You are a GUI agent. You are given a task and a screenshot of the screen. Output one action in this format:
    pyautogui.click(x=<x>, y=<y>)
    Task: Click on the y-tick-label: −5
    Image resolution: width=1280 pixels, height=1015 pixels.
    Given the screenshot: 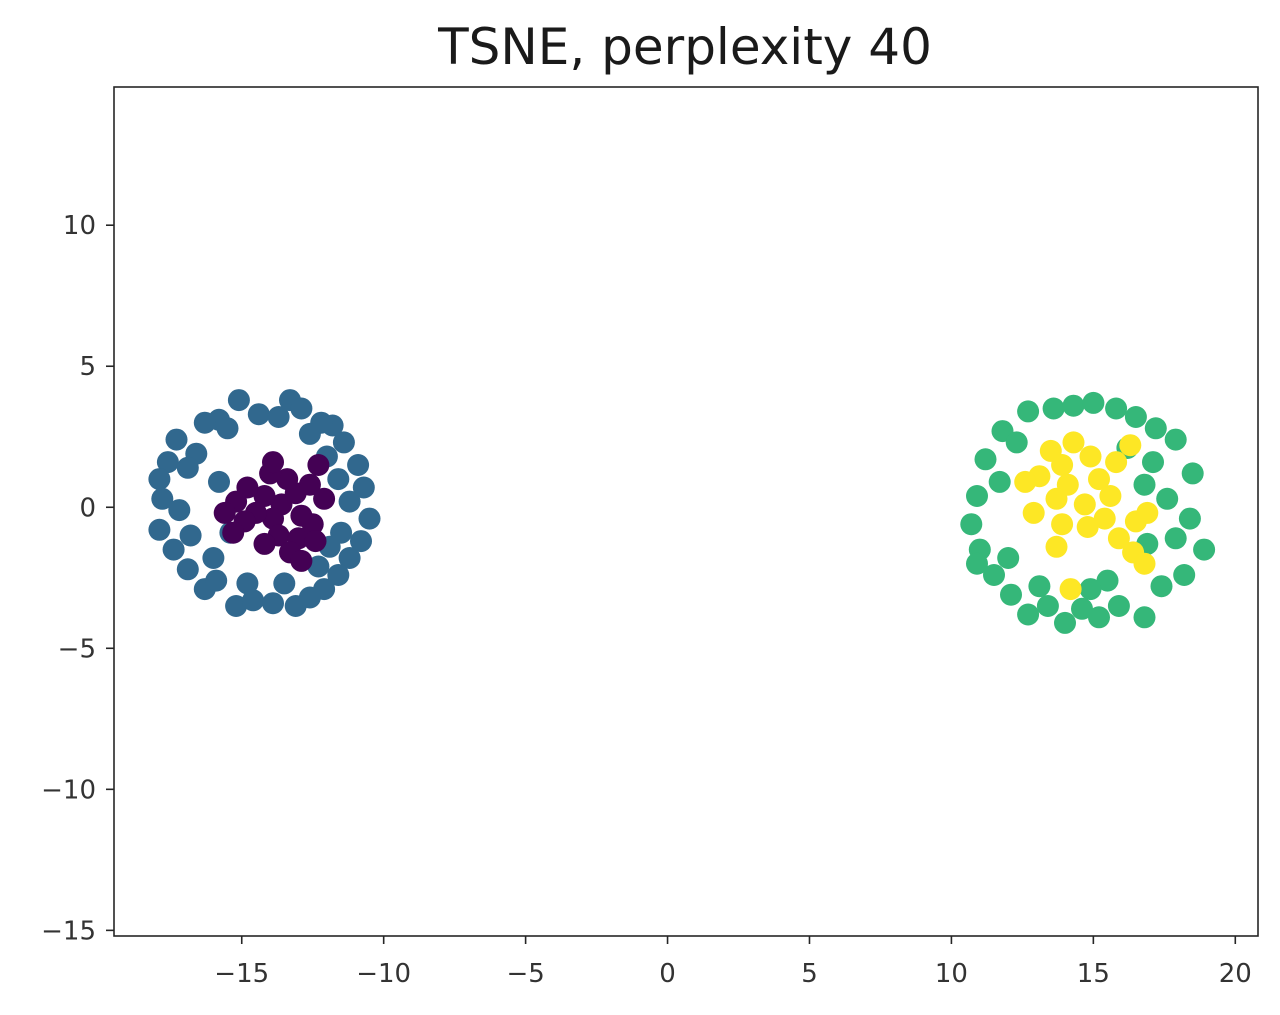 What is the action you would take?
    pyautogui.click(x=77, y=649)
    